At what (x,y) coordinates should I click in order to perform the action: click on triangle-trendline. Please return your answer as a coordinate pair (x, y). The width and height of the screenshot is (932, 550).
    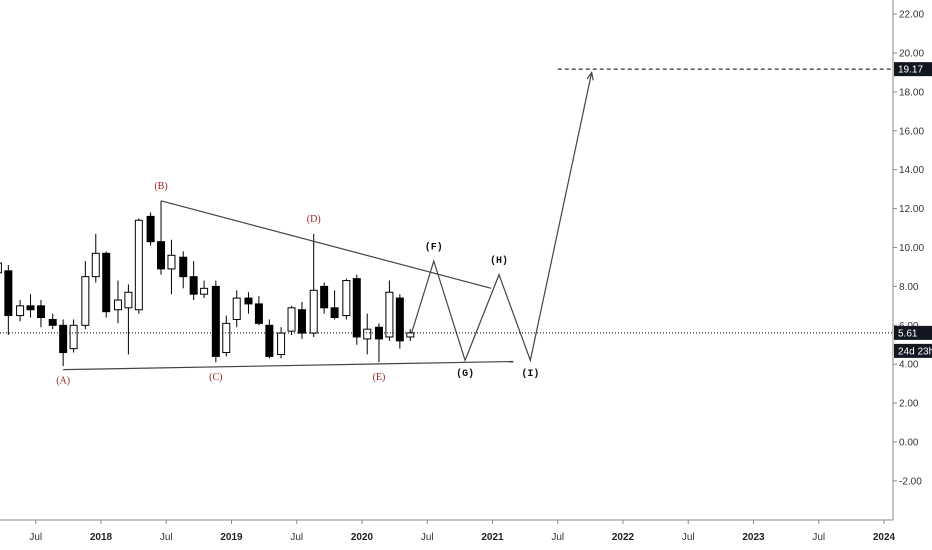
    Looking at the image, I should click on (326, 244).